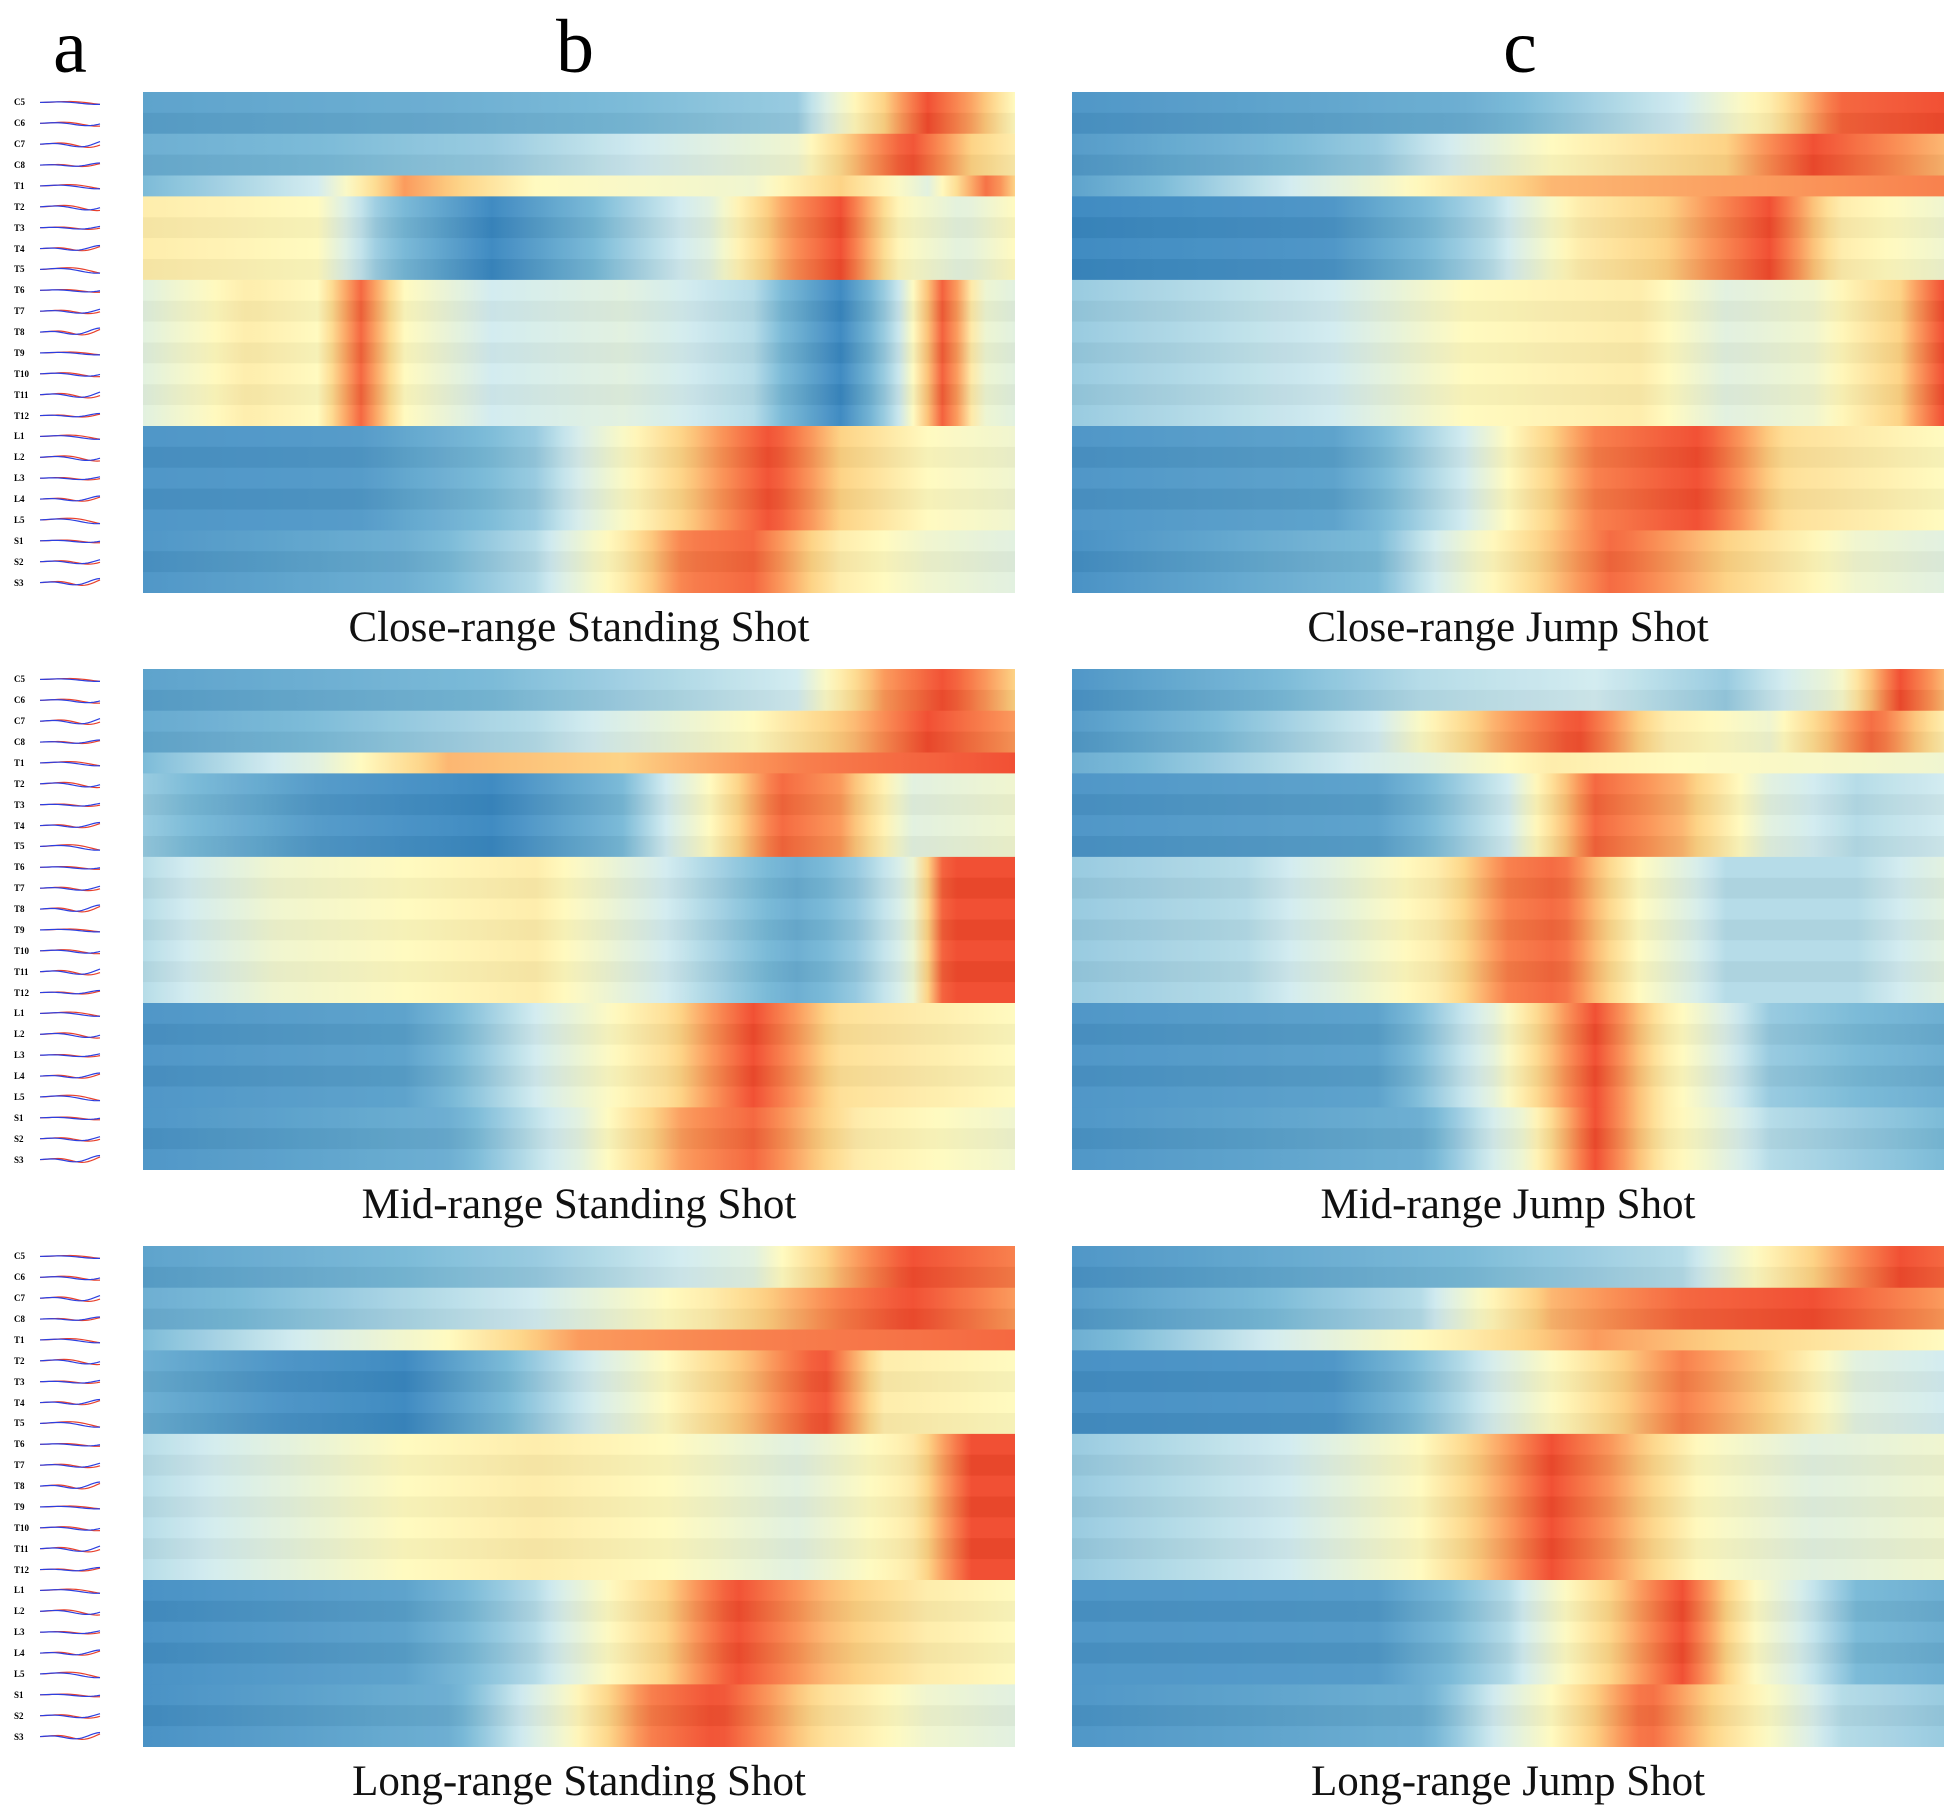  What do you see at coordinates (19, 1256) in the screenshot?
I see `segment-label: C5` at bounding box center [19, 1256].